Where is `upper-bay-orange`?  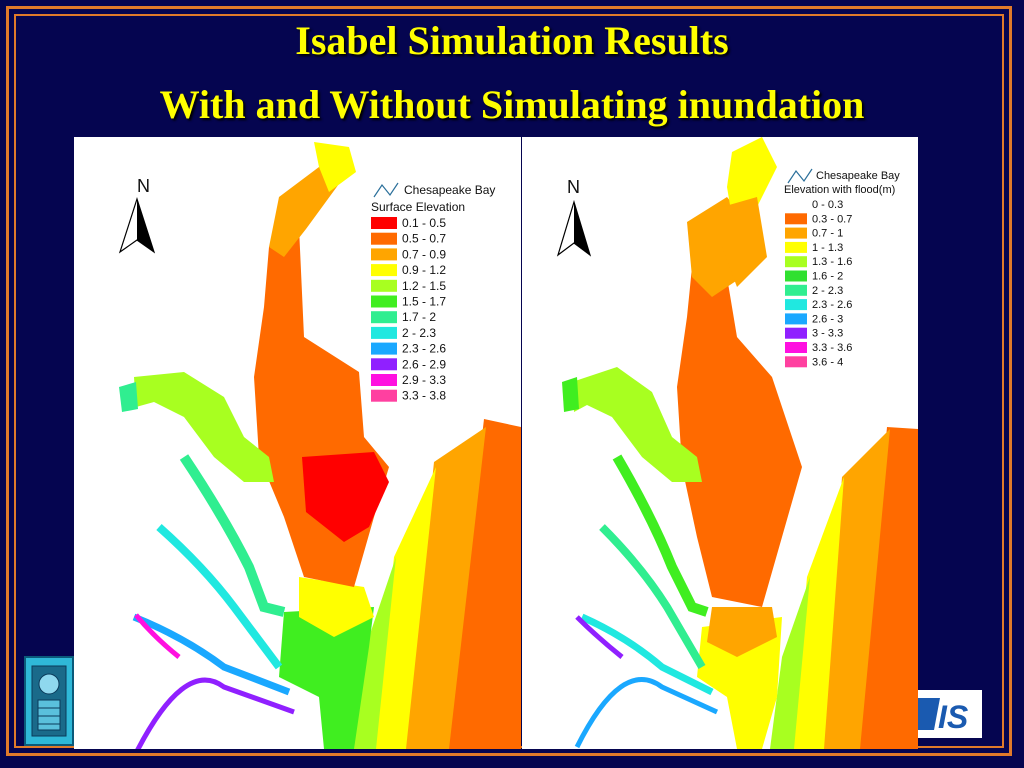
upper-bay-orange is located at coordinates (744, 242).